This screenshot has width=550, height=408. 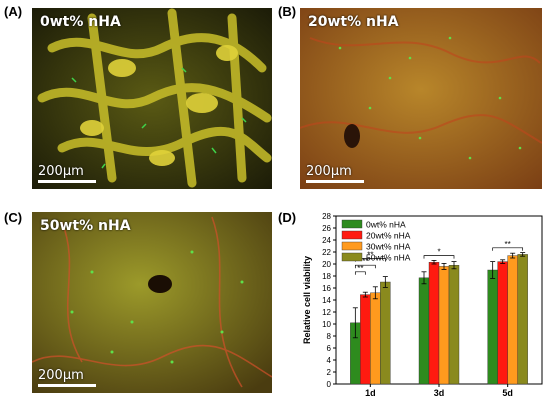 What do you see at coordinates (329, 336) in the screenshot?
I see `y-tick-label: 8` at bounding box center [329, 336].